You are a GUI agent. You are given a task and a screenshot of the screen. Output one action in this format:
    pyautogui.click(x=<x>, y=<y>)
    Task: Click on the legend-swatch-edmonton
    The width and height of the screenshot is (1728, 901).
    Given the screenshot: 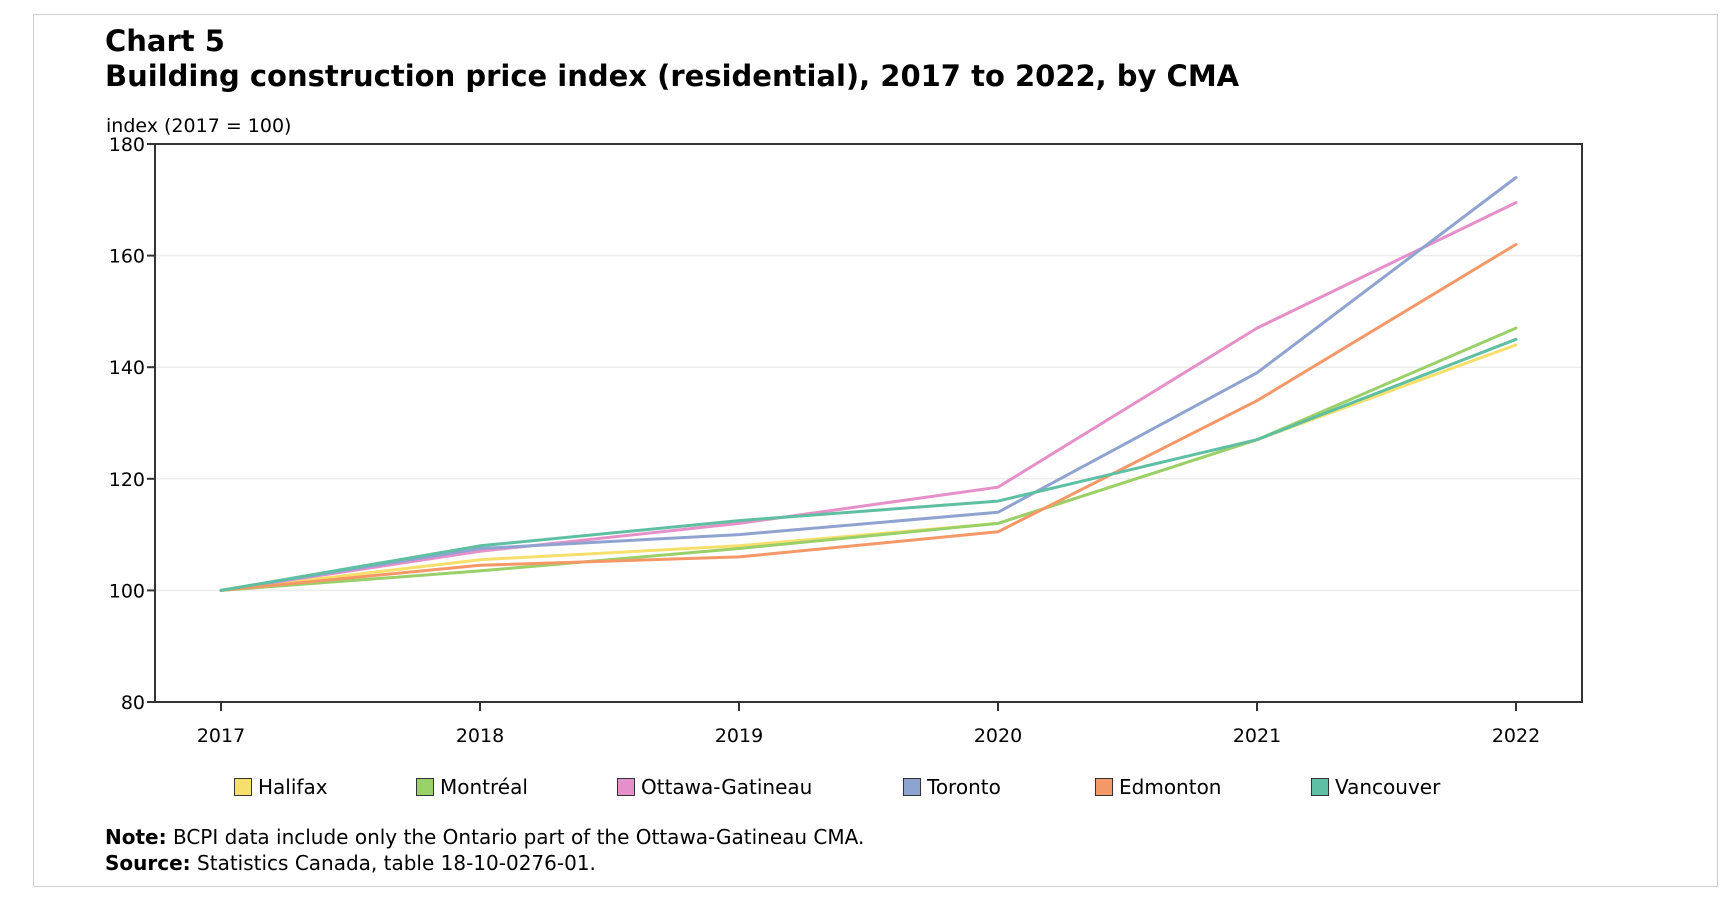 What is the action you would take?
    pyautogui.click(x=1104, y=787)
    